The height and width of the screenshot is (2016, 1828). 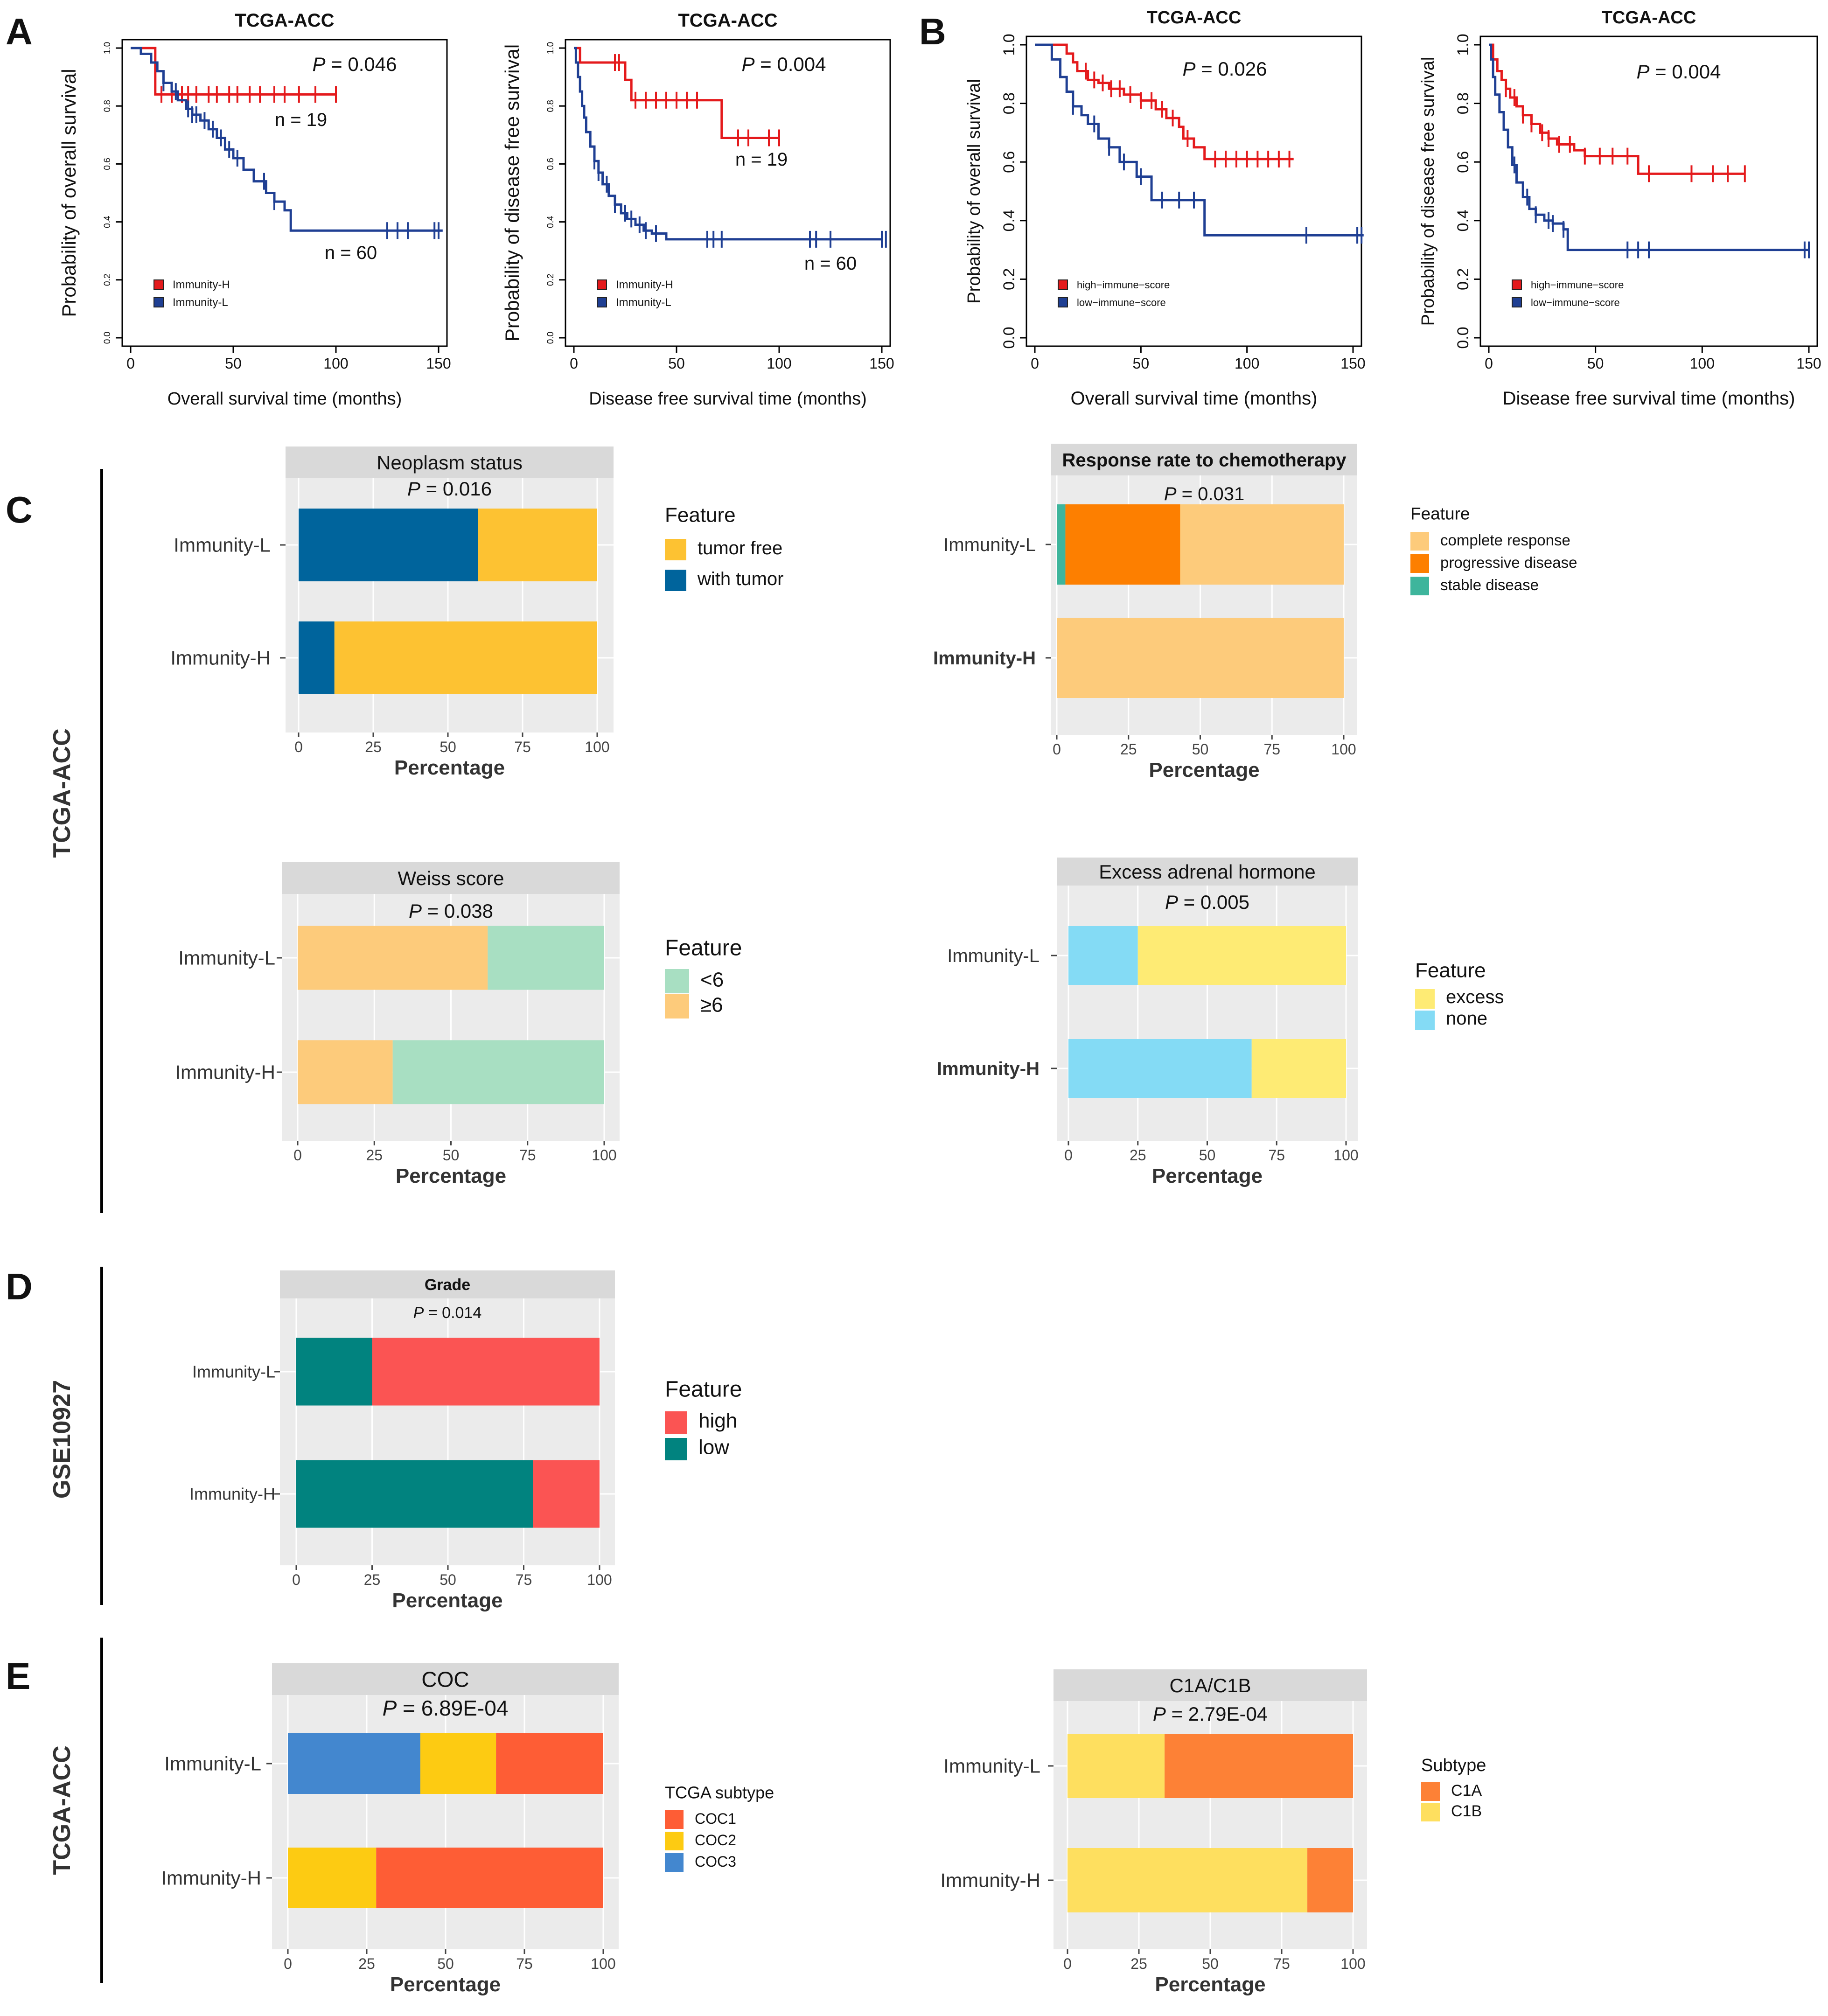 I want to click on legend-label: <6, so click(x=712, y=979).